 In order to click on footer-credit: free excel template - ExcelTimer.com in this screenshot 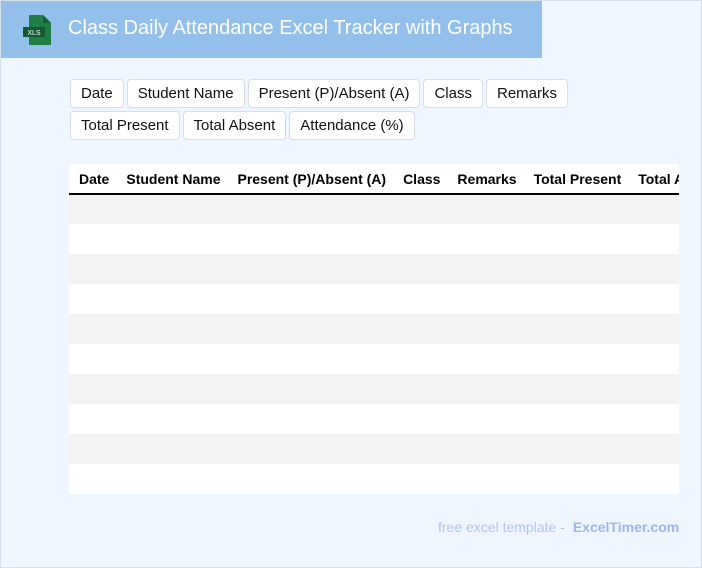, I will do `click(558, 527)`.